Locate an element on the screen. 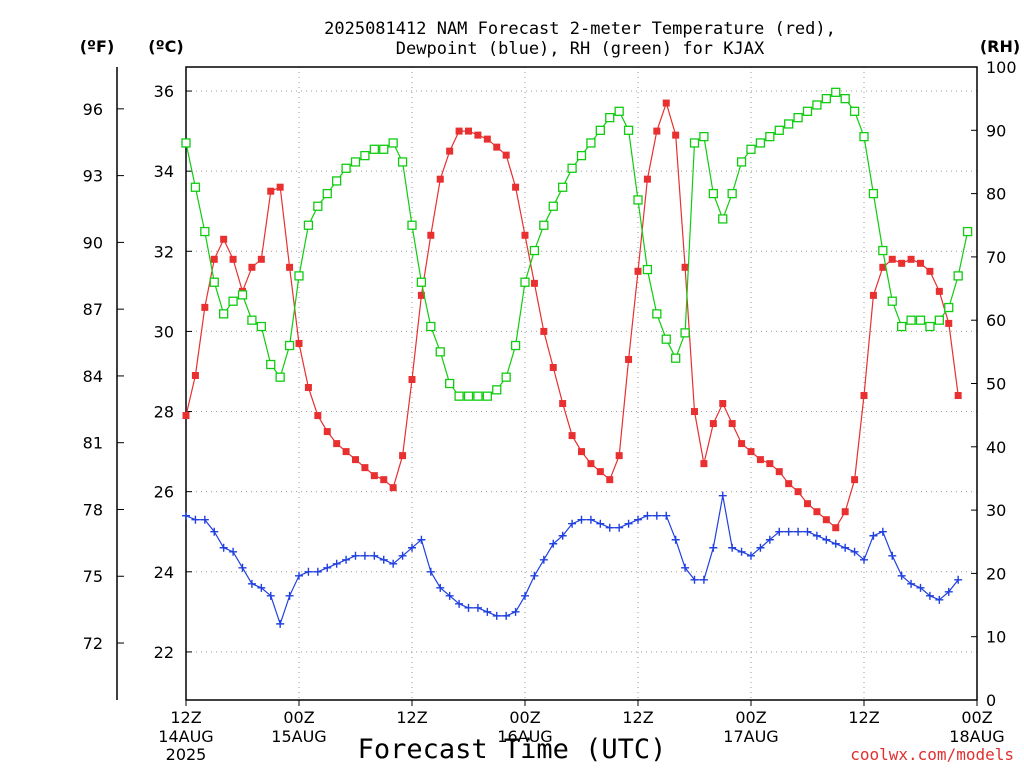  rh-tick-label: 70 is located at coordinates (996, 257).